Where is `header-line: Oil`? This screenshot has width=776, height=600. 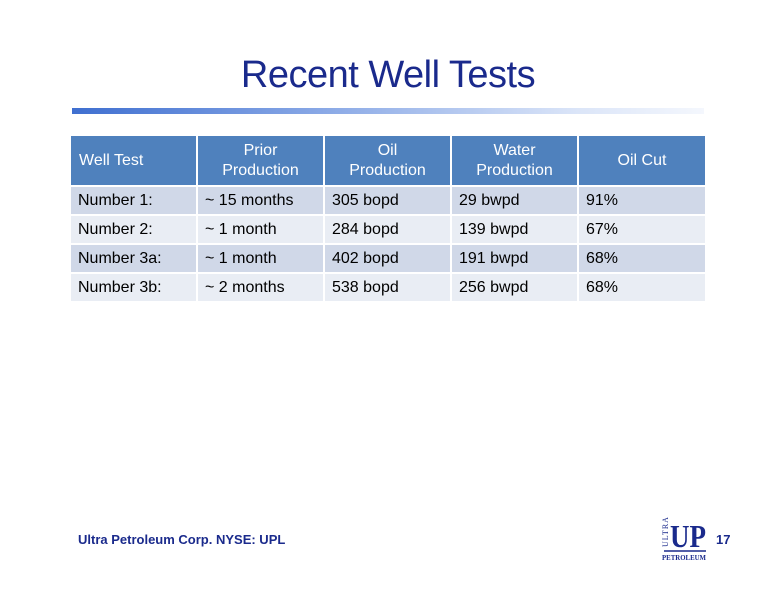 header-line: Oil is located at coordinates (387, 150).